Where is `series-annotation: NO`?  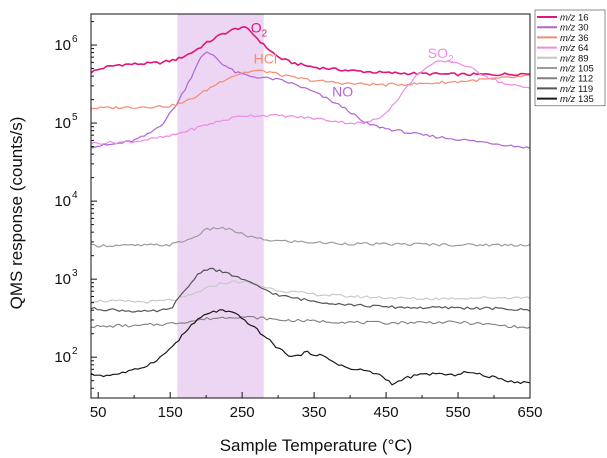
series-annotation: NO is located at coordinates (342, 91).